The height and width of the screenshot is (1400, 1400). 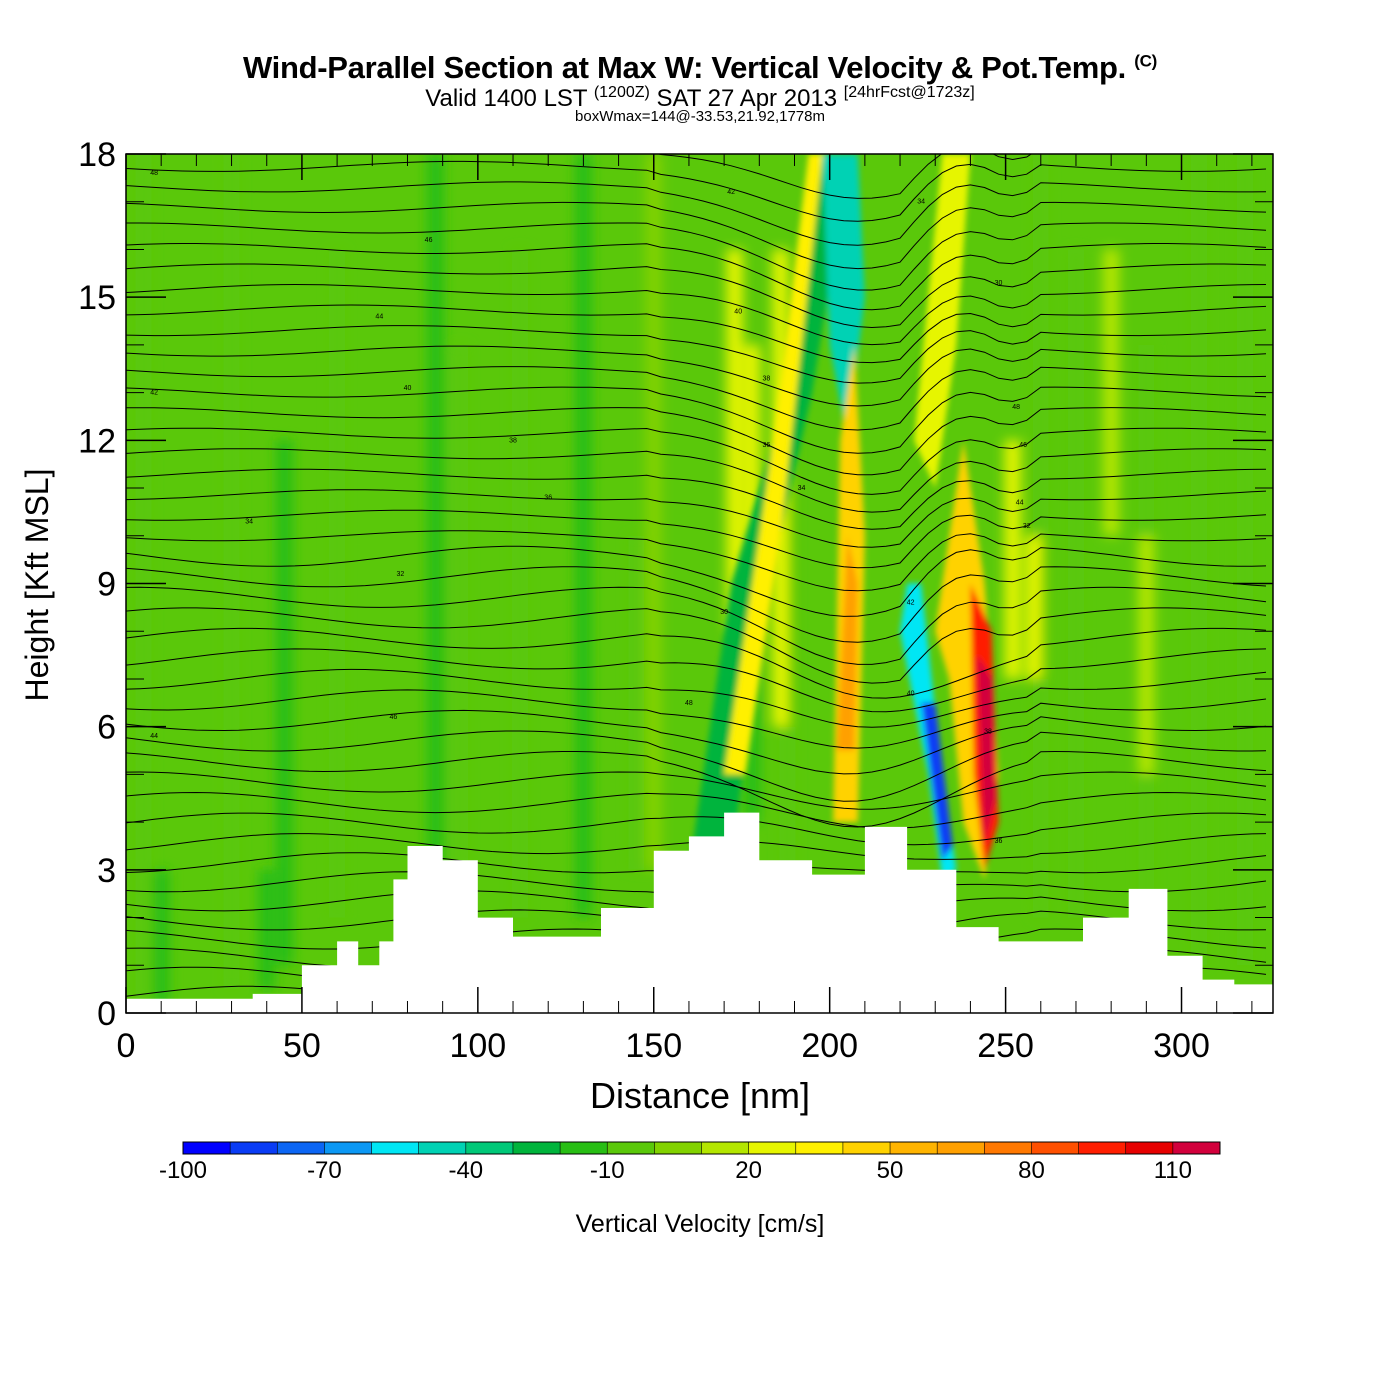 I want to click on y-tick-label: 0, so click(x=106, y=1014).